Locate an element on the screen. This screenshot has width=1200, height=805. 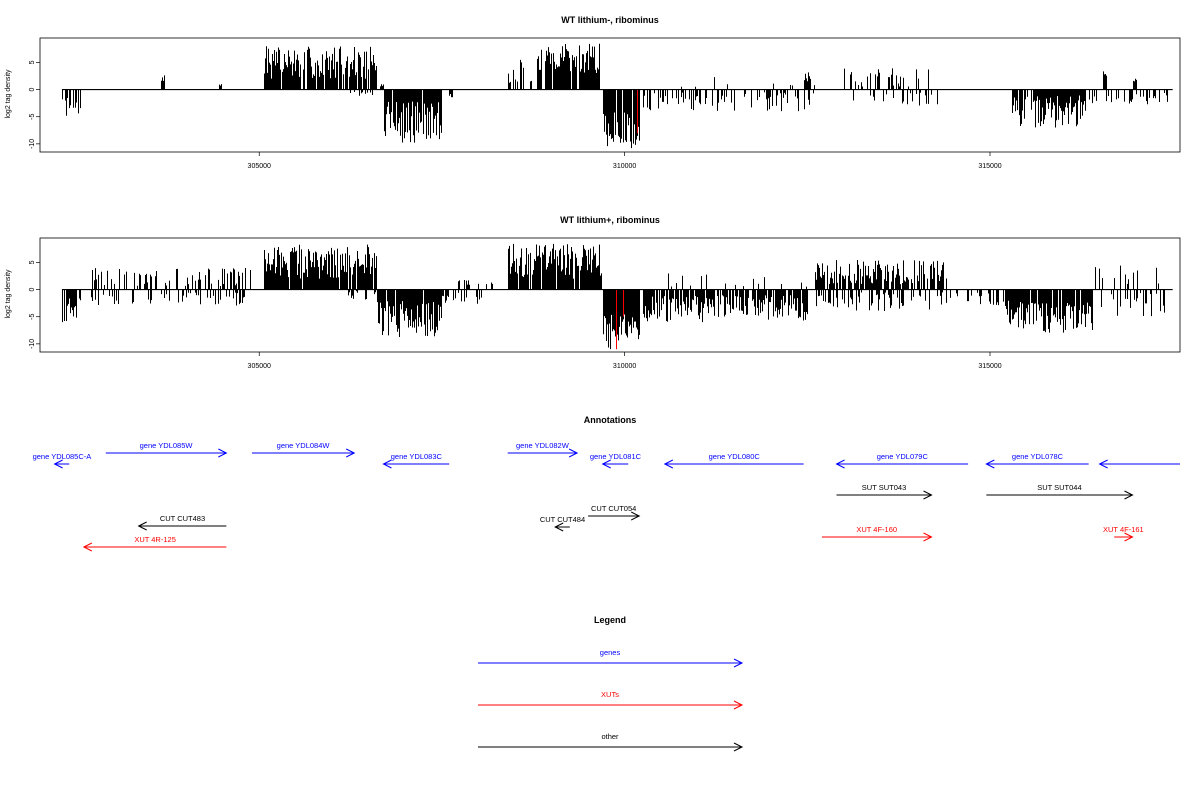
feature-label: gene YDL081C is located at coordinates (616, 456).